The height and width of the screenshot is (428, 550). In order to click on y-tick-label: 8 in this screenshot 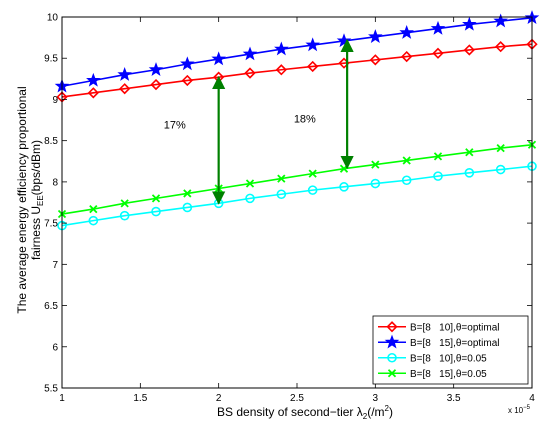, I will do `click(55, 182)`.